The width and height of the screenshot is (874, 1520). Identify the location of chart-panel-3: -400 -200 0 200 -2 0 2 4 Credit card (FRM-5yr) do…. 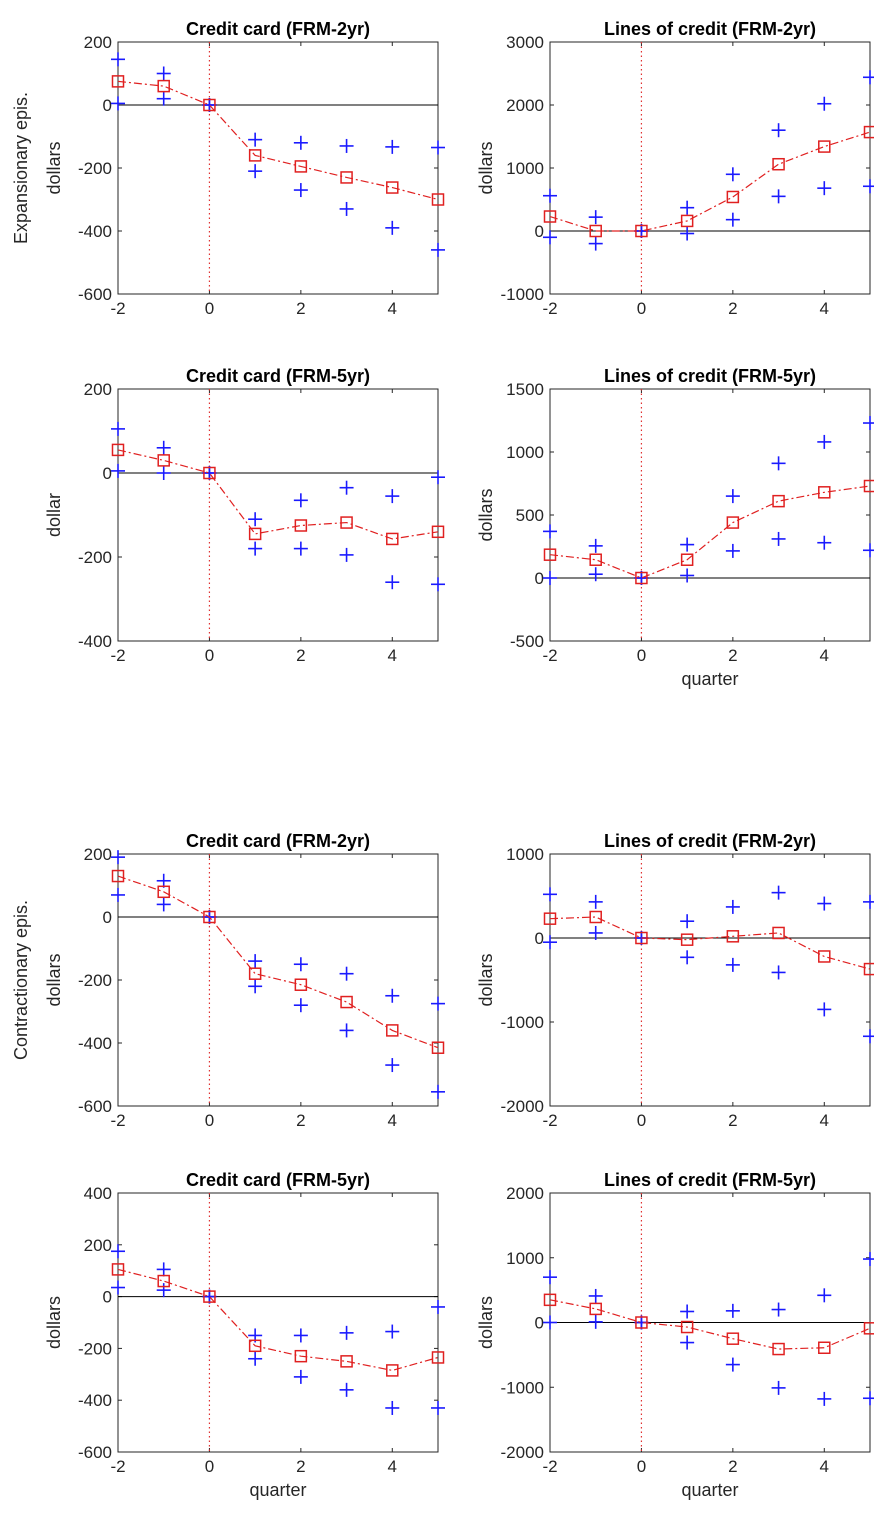
(244, 515).